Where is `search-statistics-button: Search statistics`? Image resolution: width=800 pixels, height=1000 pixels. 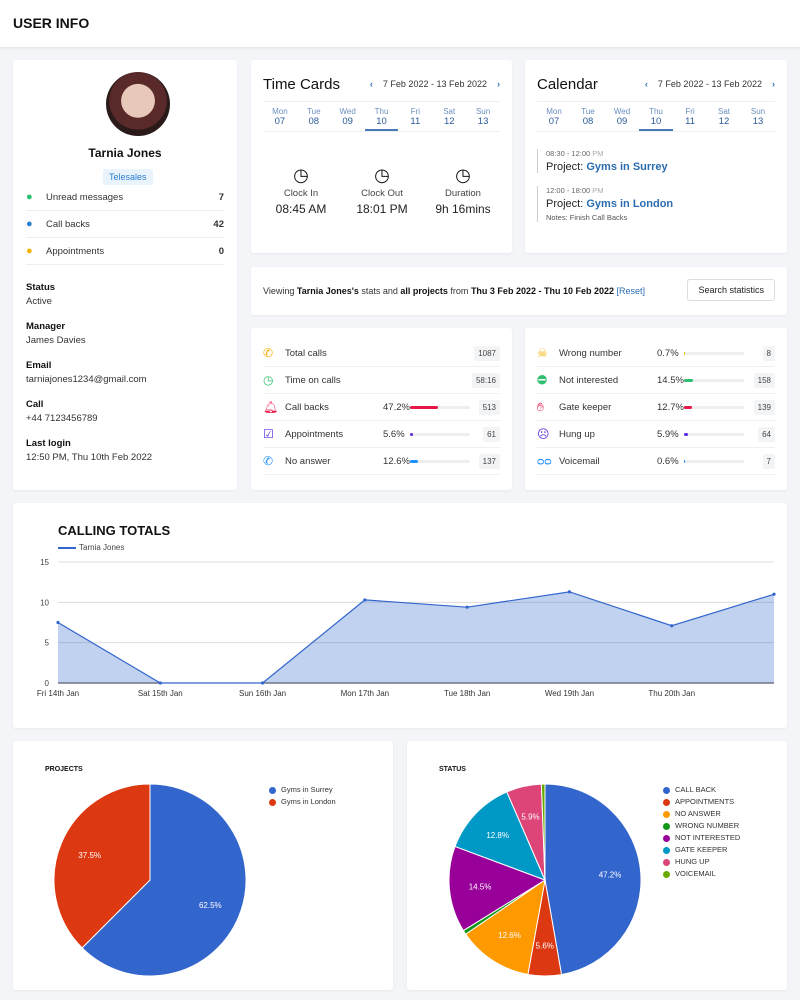 search-statistics-button: Search statistics is located at coordinates (731, 290).